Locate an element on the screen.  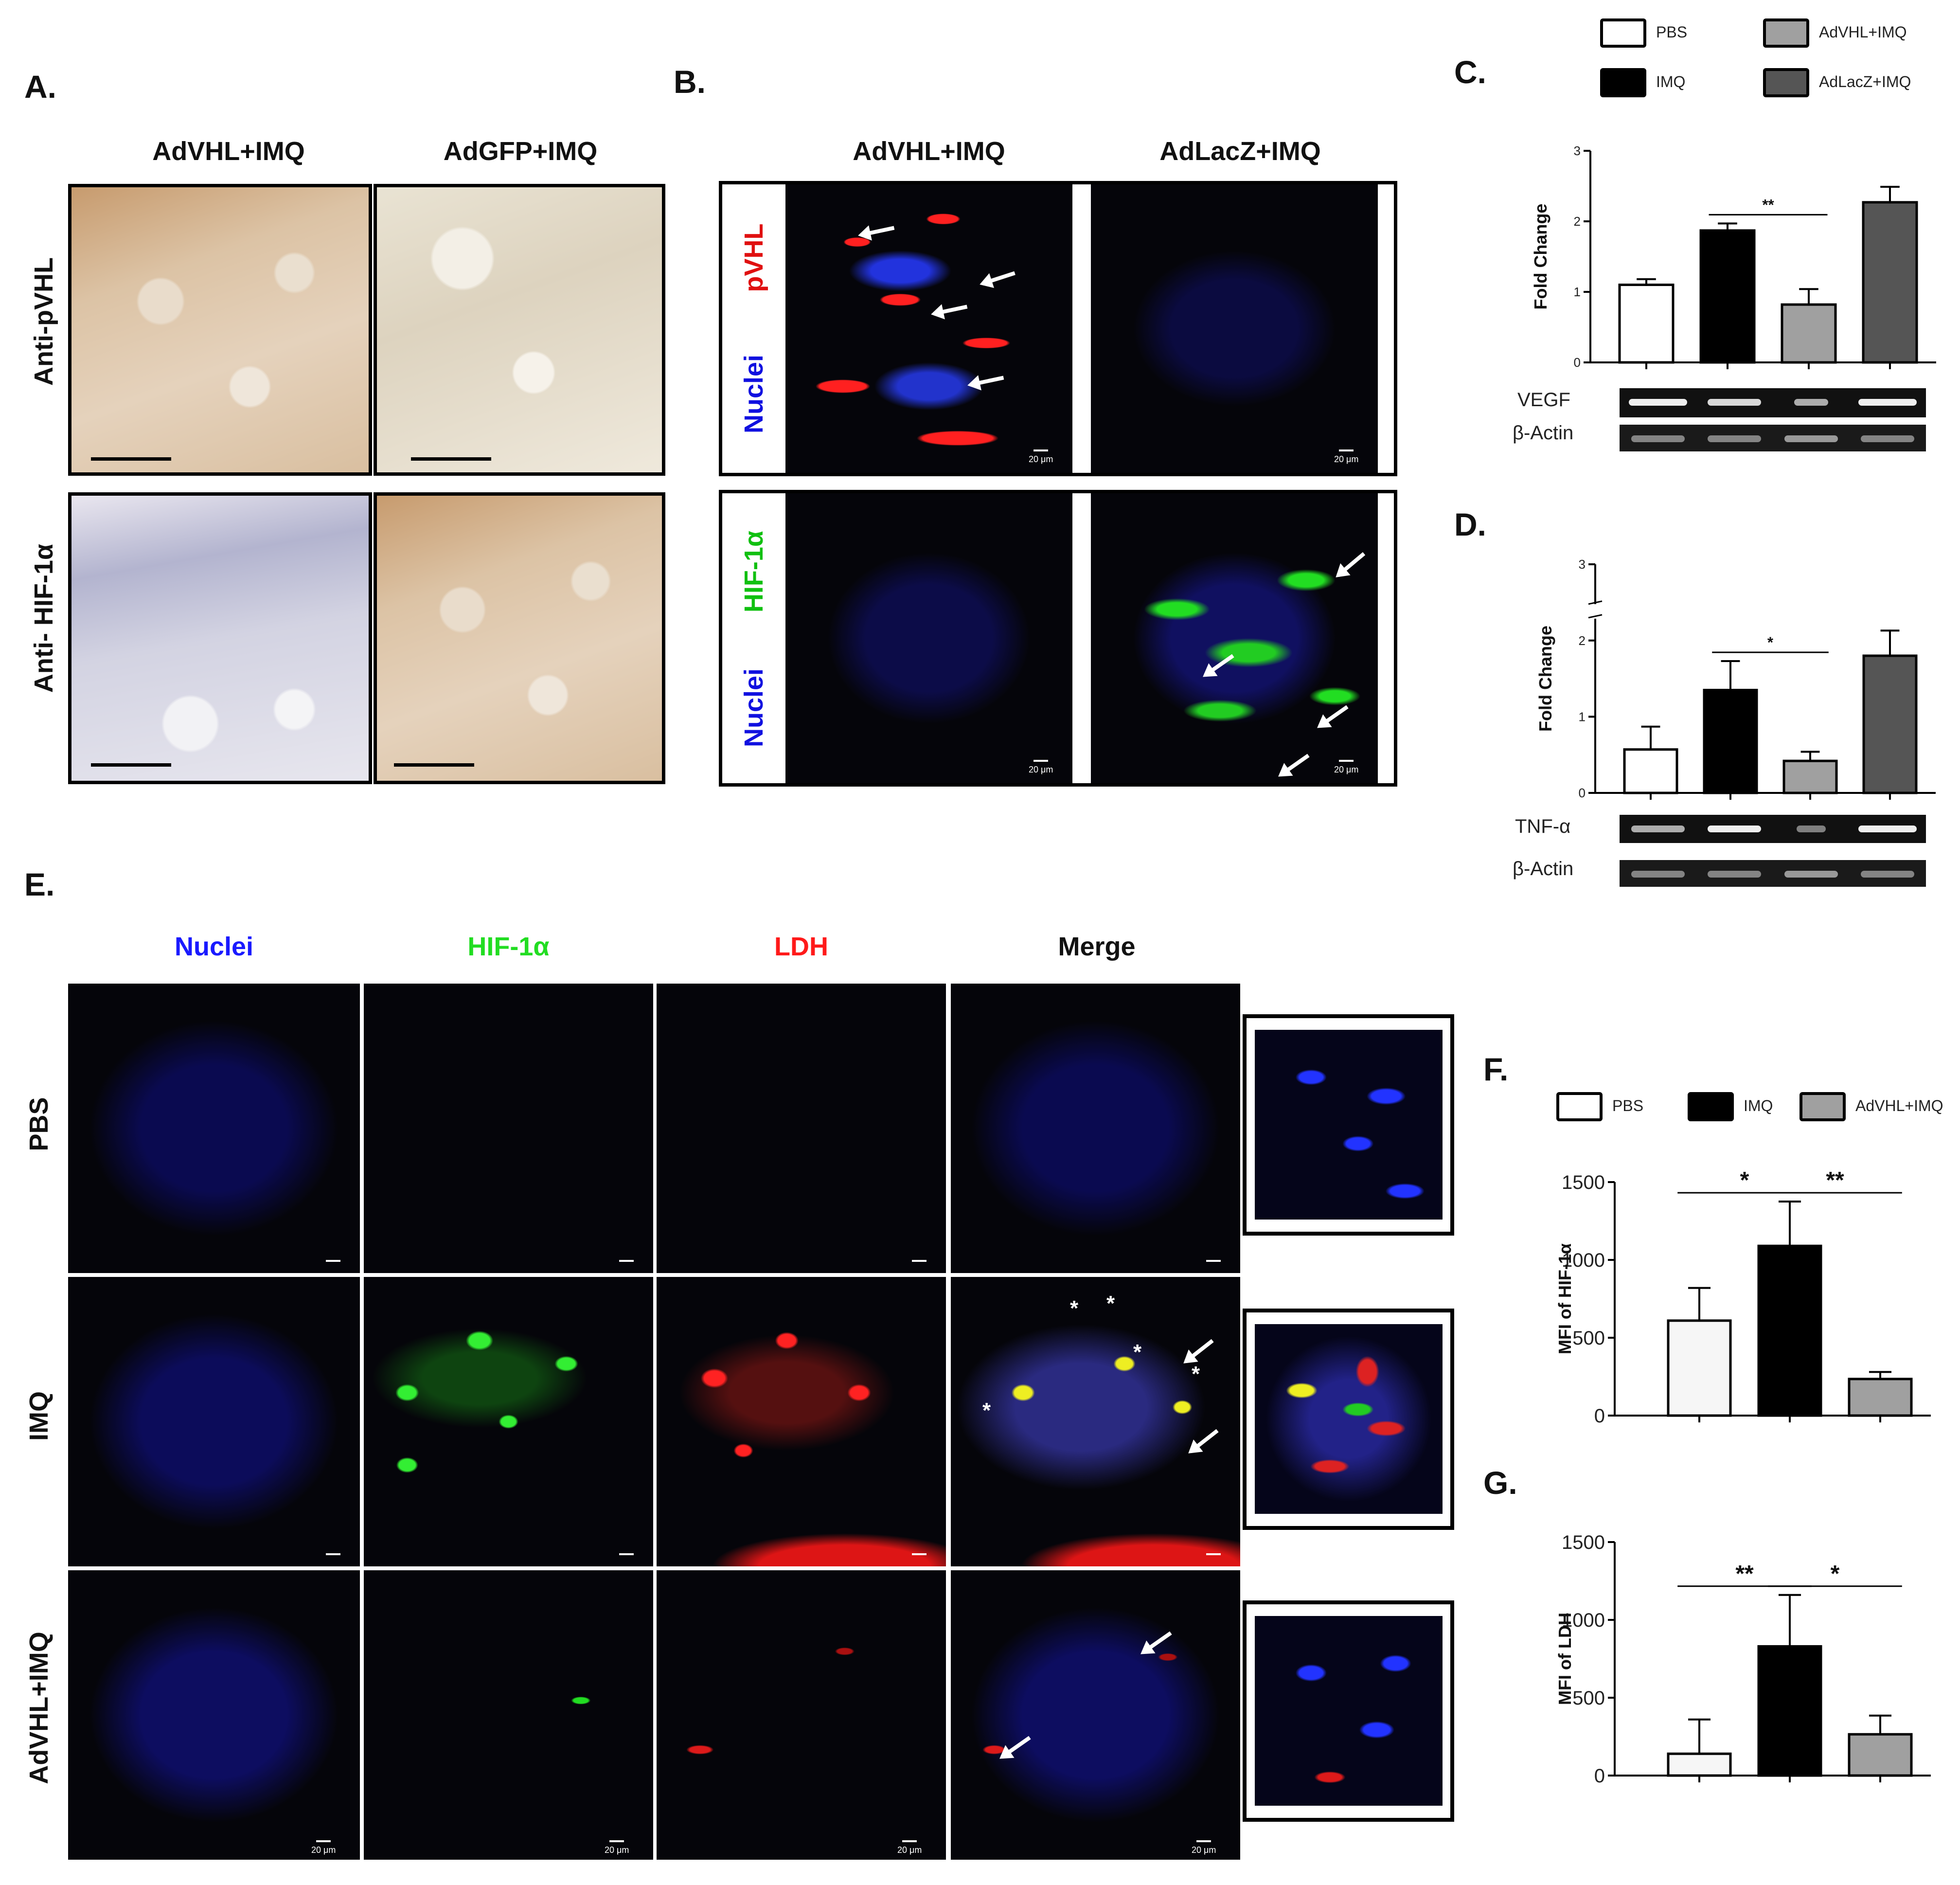
panel-label-f: F. is located at coordinates (1496, 1069).